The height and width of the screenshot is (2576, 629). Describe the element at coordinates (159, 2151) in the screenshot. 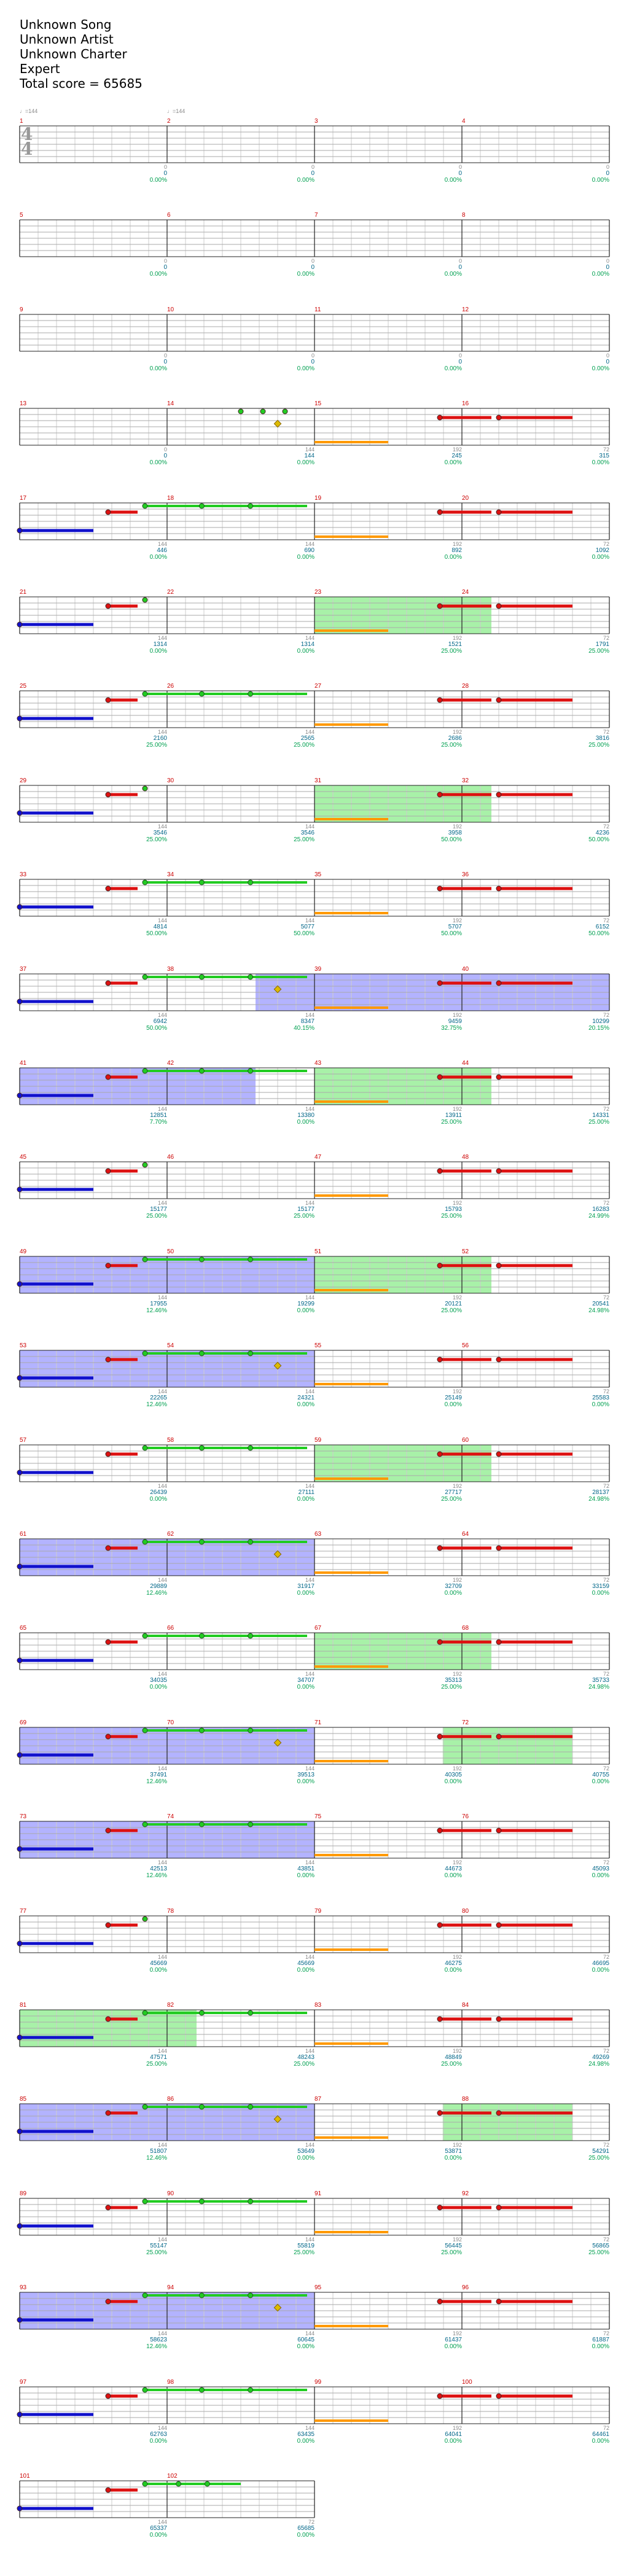

I see `measure-score: 51807` at that location.